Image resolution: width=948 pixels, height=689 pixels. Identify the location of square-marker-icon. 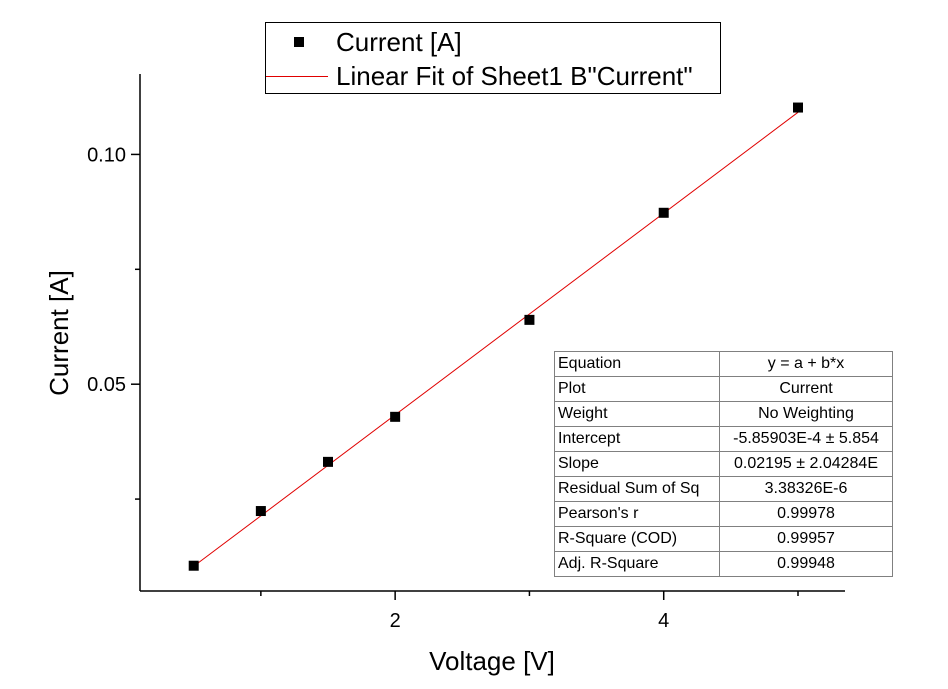
(299, 42).